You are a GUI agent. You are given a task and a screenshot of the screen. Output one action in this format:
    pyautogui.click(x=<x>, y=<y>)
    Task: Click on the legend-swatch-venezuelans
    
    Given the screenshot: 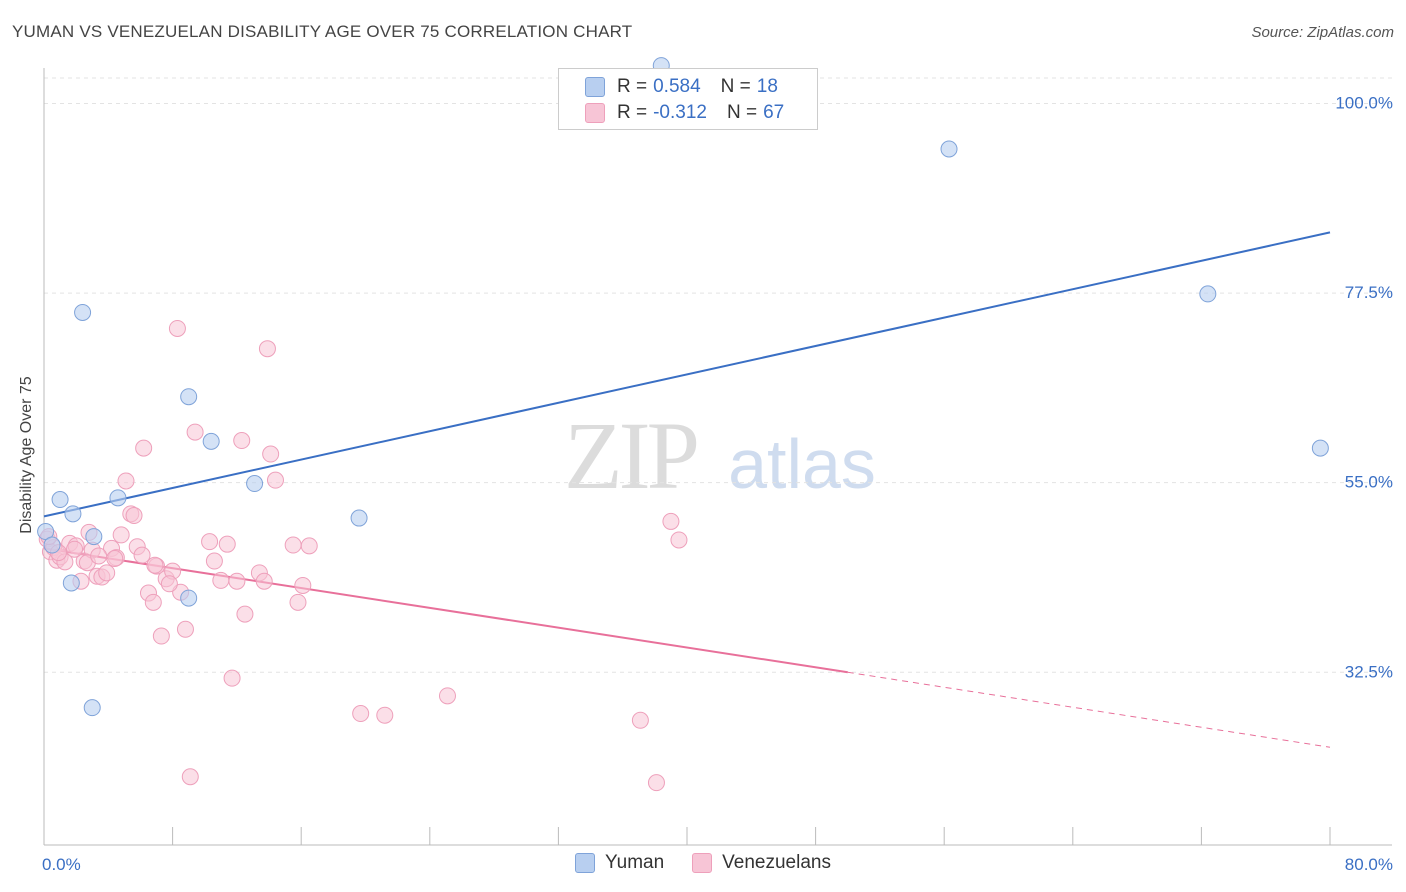 What is the action you would take?
    pyautogui.click(x=595, y=113)
    